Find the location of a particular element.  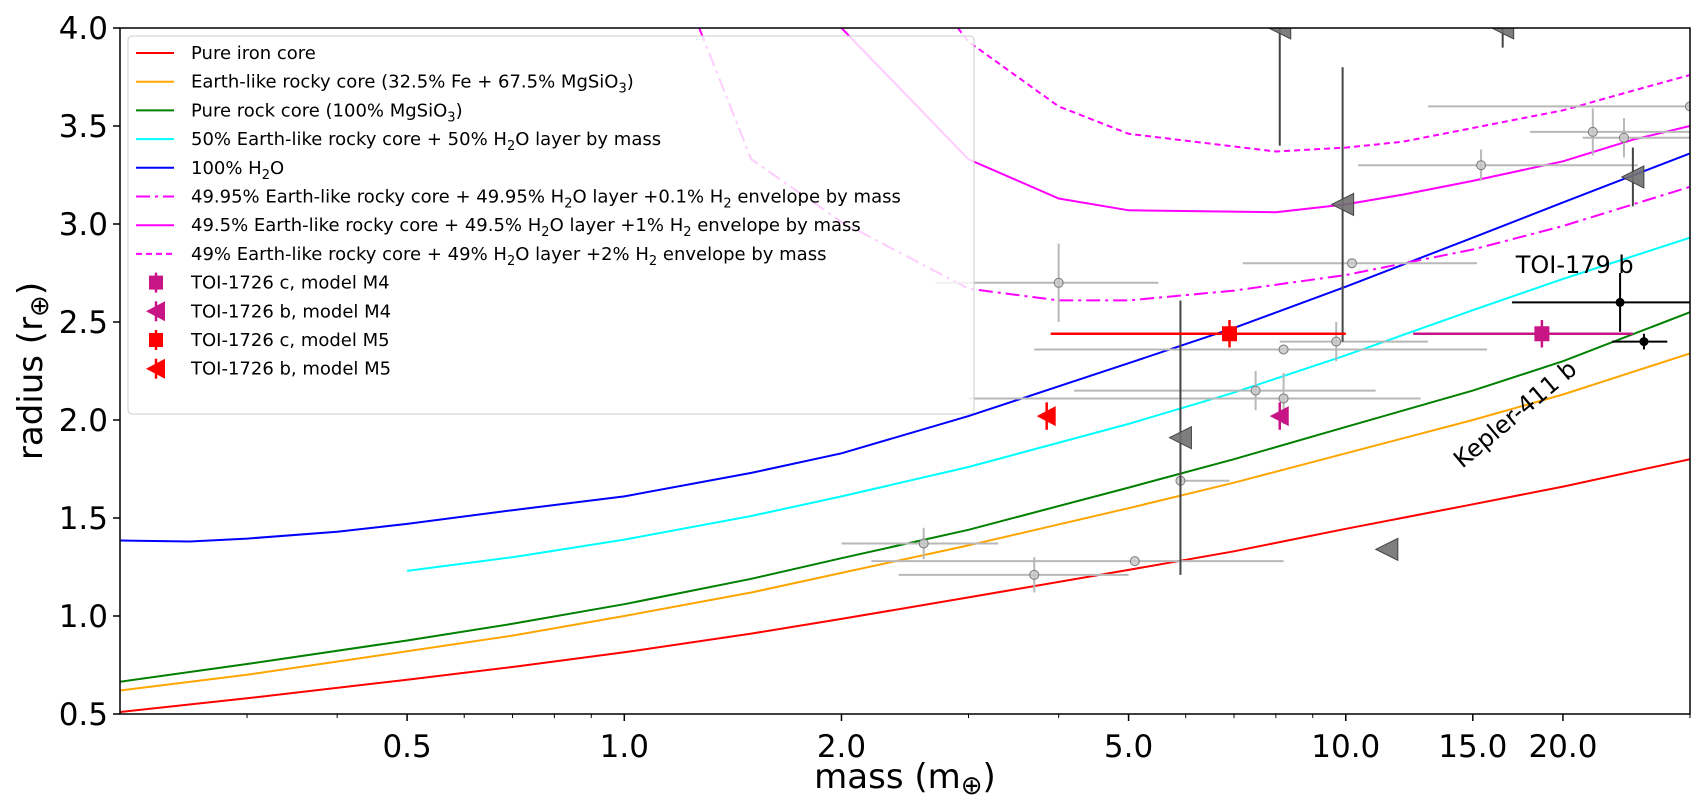

legend-series-7-label-sub2: 2 is located at coordinates (653, 261).